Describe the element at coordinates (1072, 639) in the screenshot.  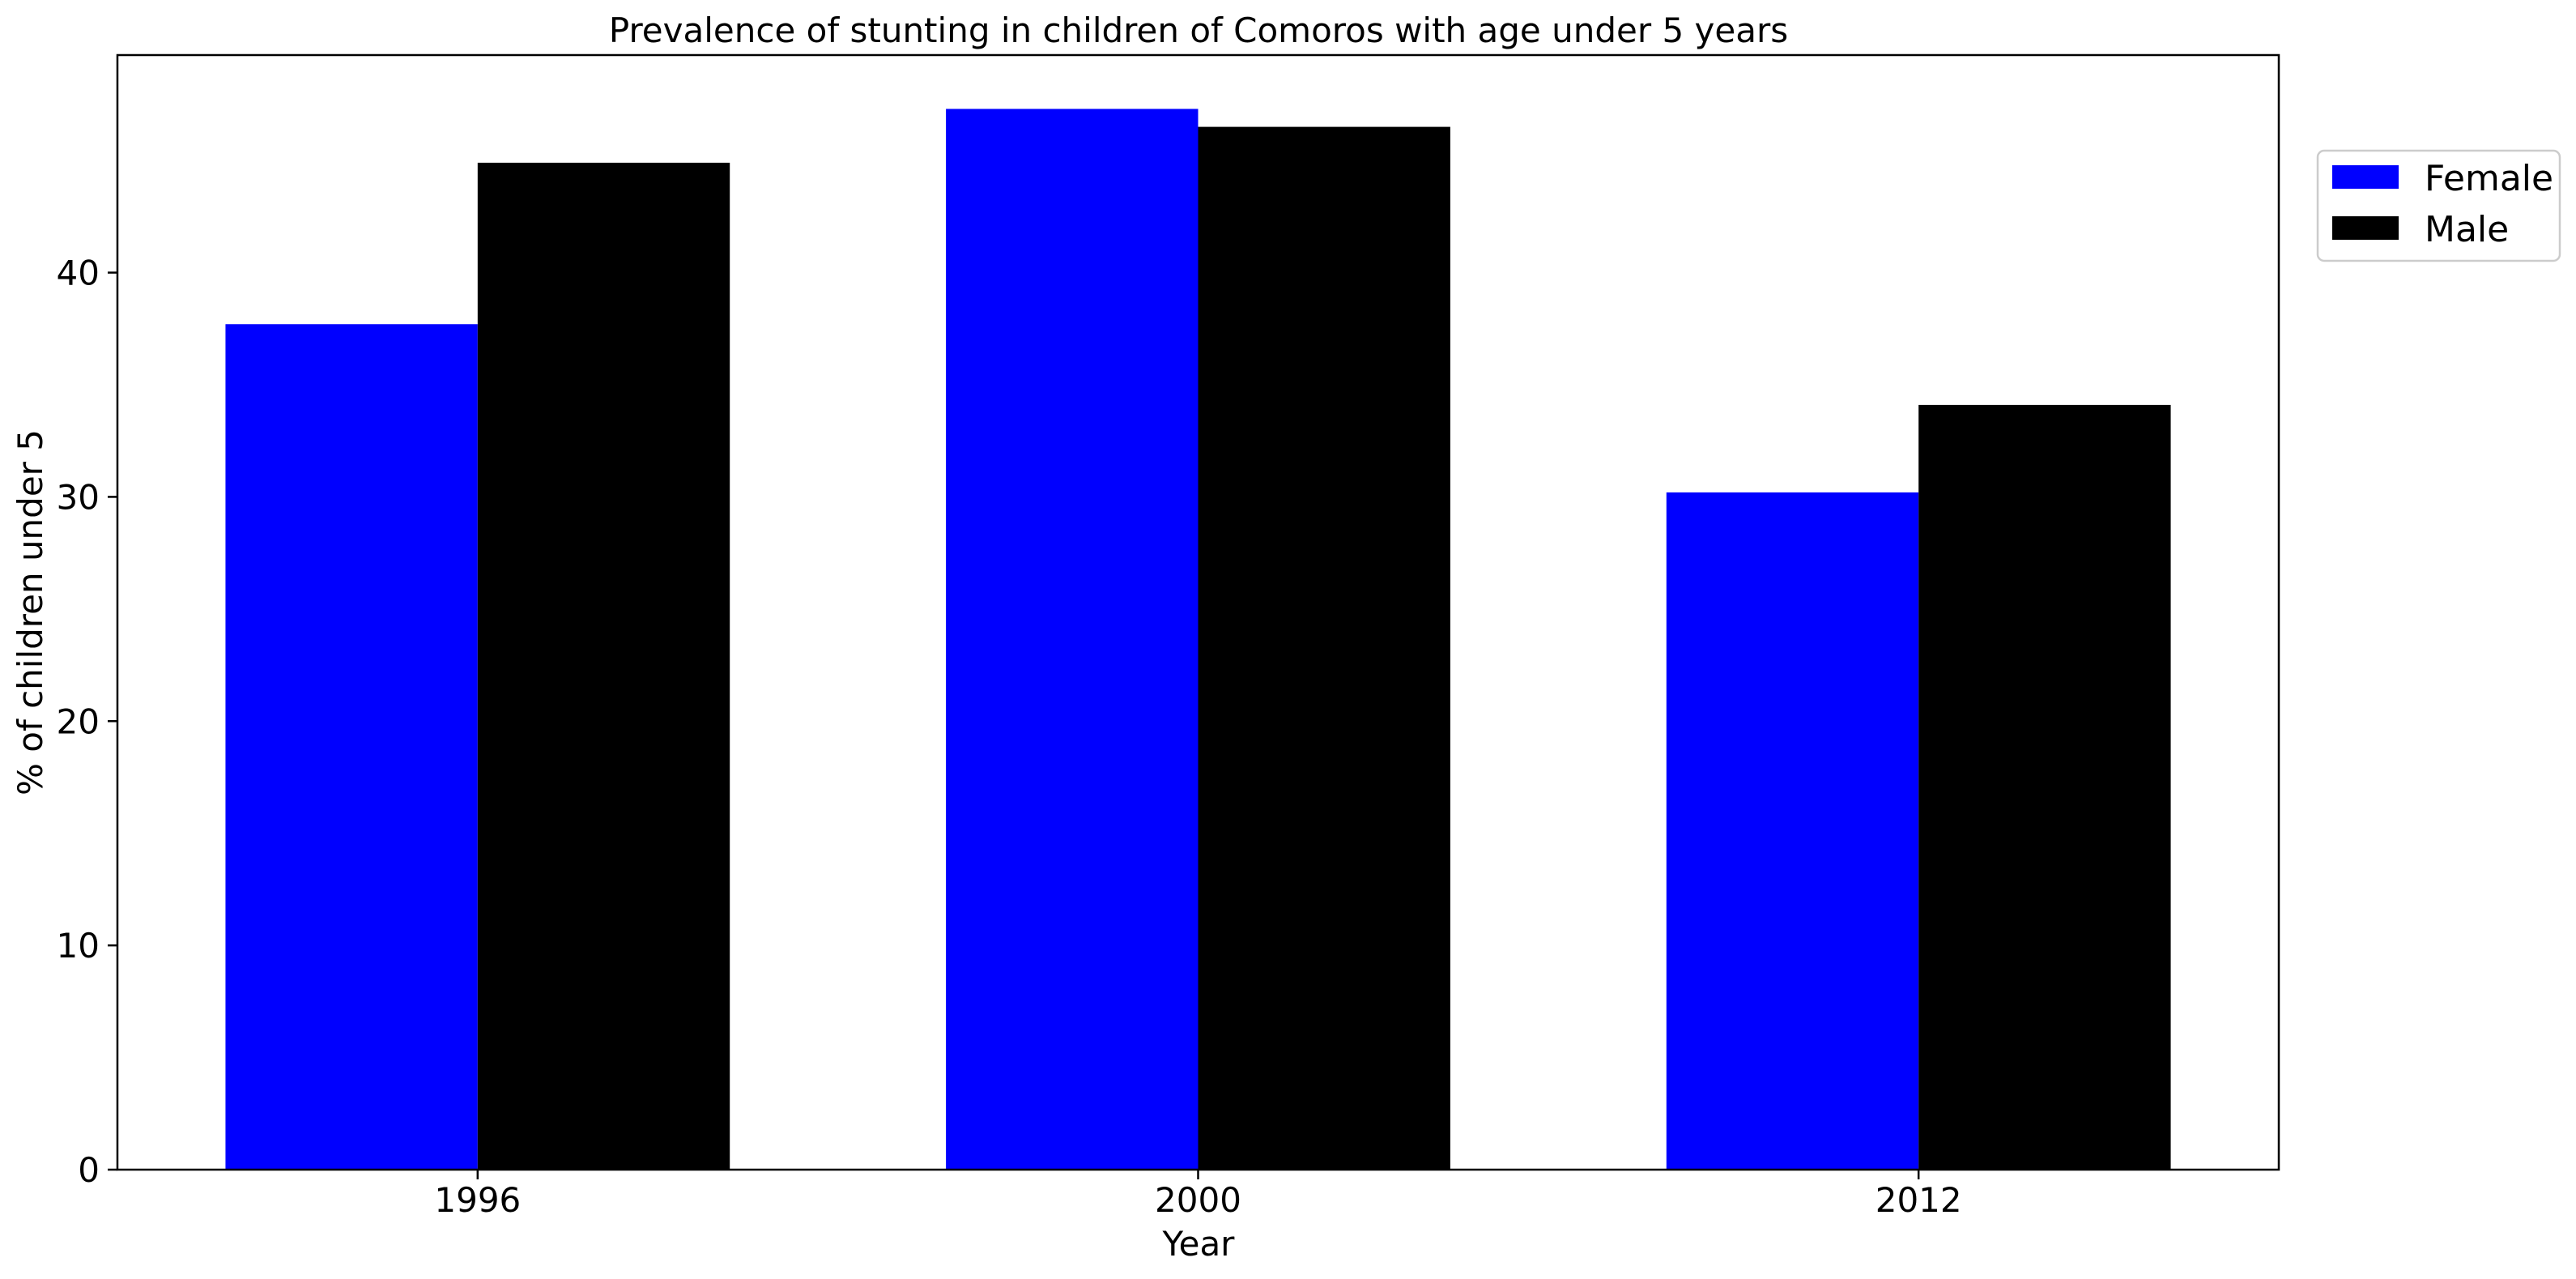
I see `bar-female-2000` at that location.